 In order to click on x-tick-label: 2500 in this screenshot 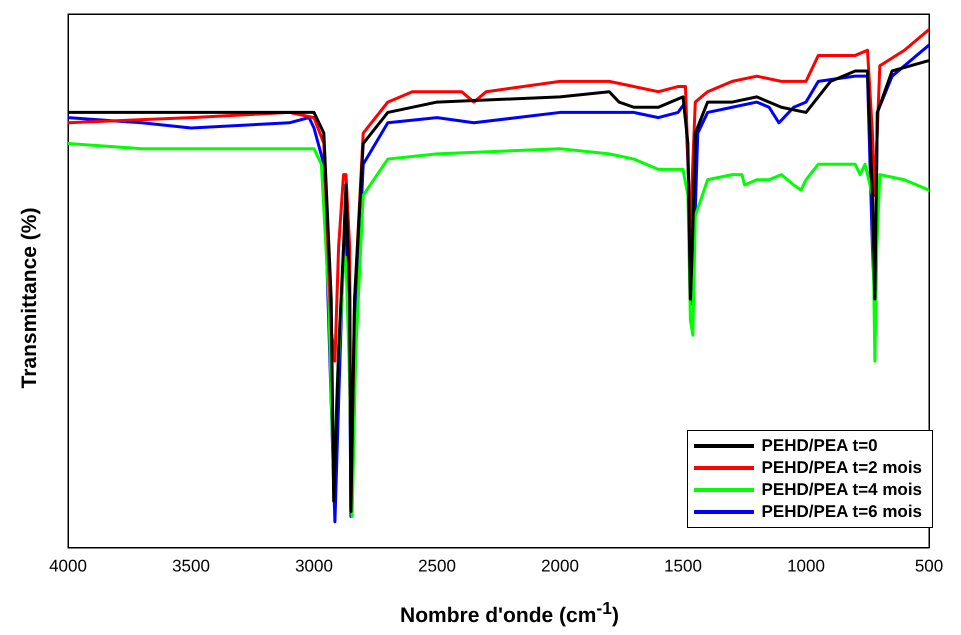, I will do `click(437, 566)`.